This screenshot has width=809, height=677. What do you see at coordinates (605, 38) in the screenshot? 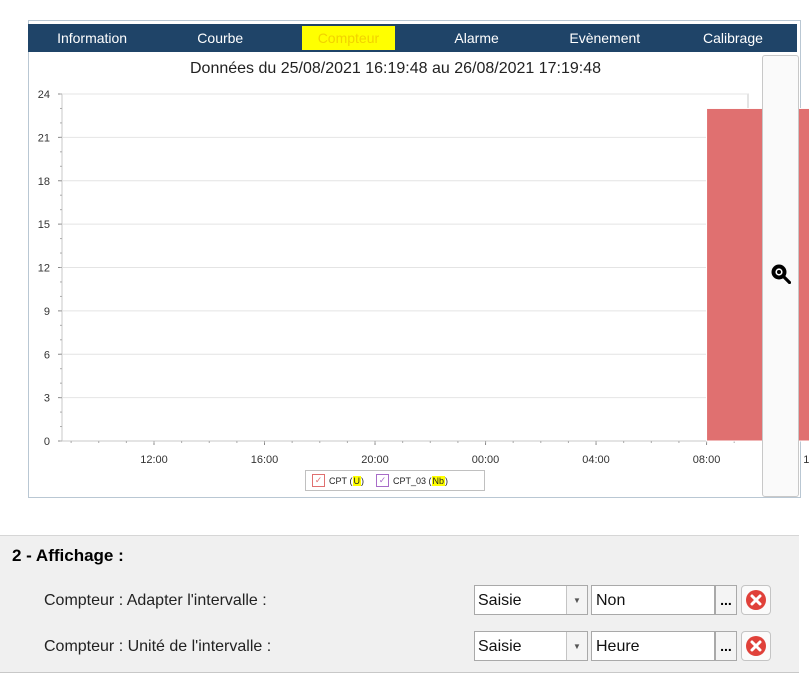
I see `tab-evenement: Evènement` at bounding box center [605, 38].